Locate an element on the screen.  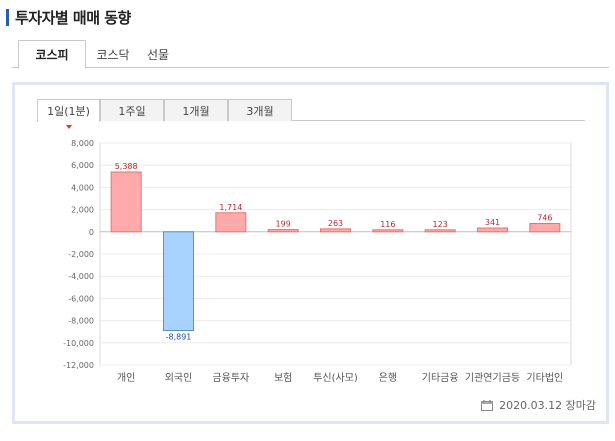
page-title: 투자자별 매매 동향 is located at coordinates (73, 17).